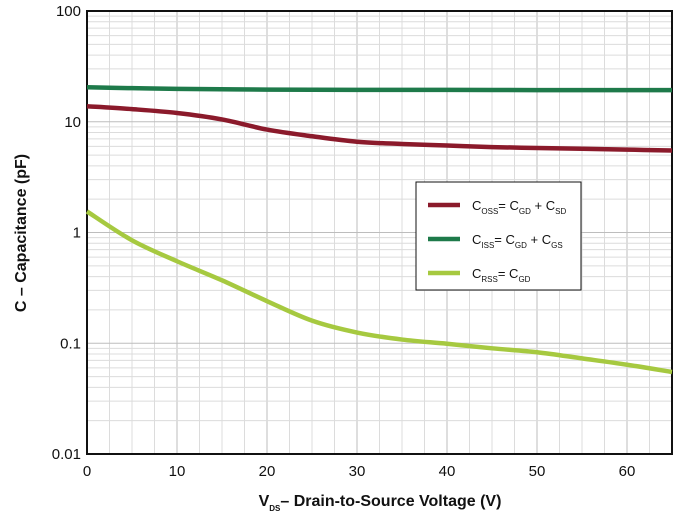 Image resolution: width=686 pixels, height=531 pixels. What do you see at coordinates (501, 275) in the screenshot?
I see `legend-entry: CRSS= CGD` at bounding box center [501, 275].